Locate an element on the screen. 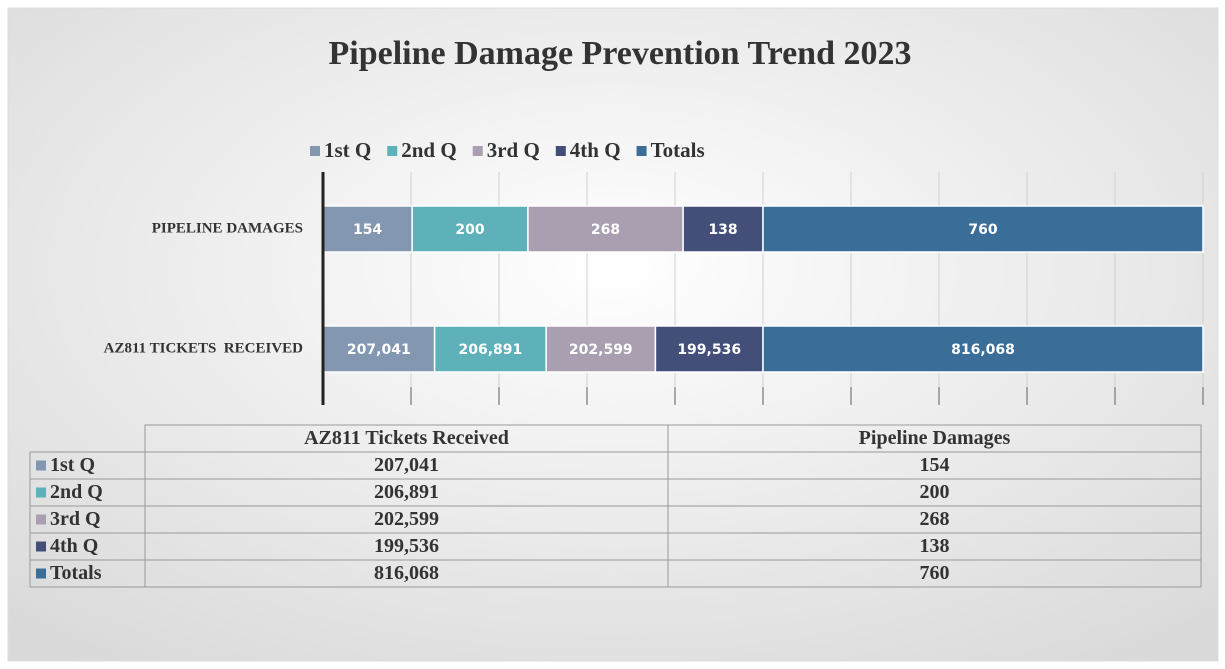  table-header: Pipeline Damages is located at coordinates (935, 438).